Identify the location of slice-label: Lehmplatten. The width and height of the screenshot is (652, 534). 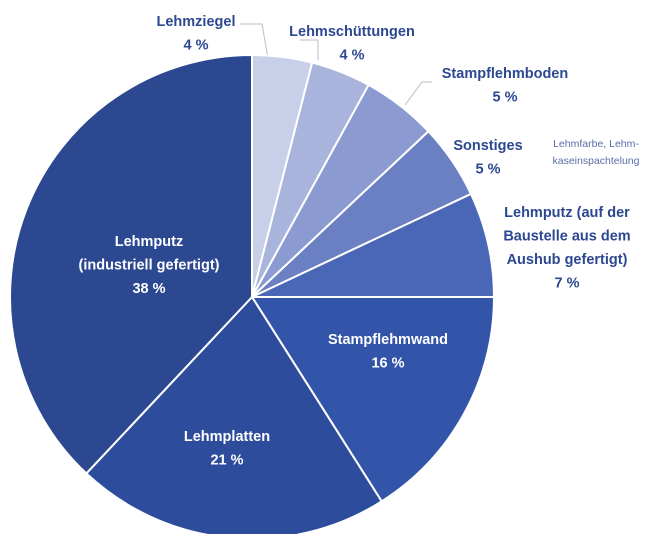
(227, 437).